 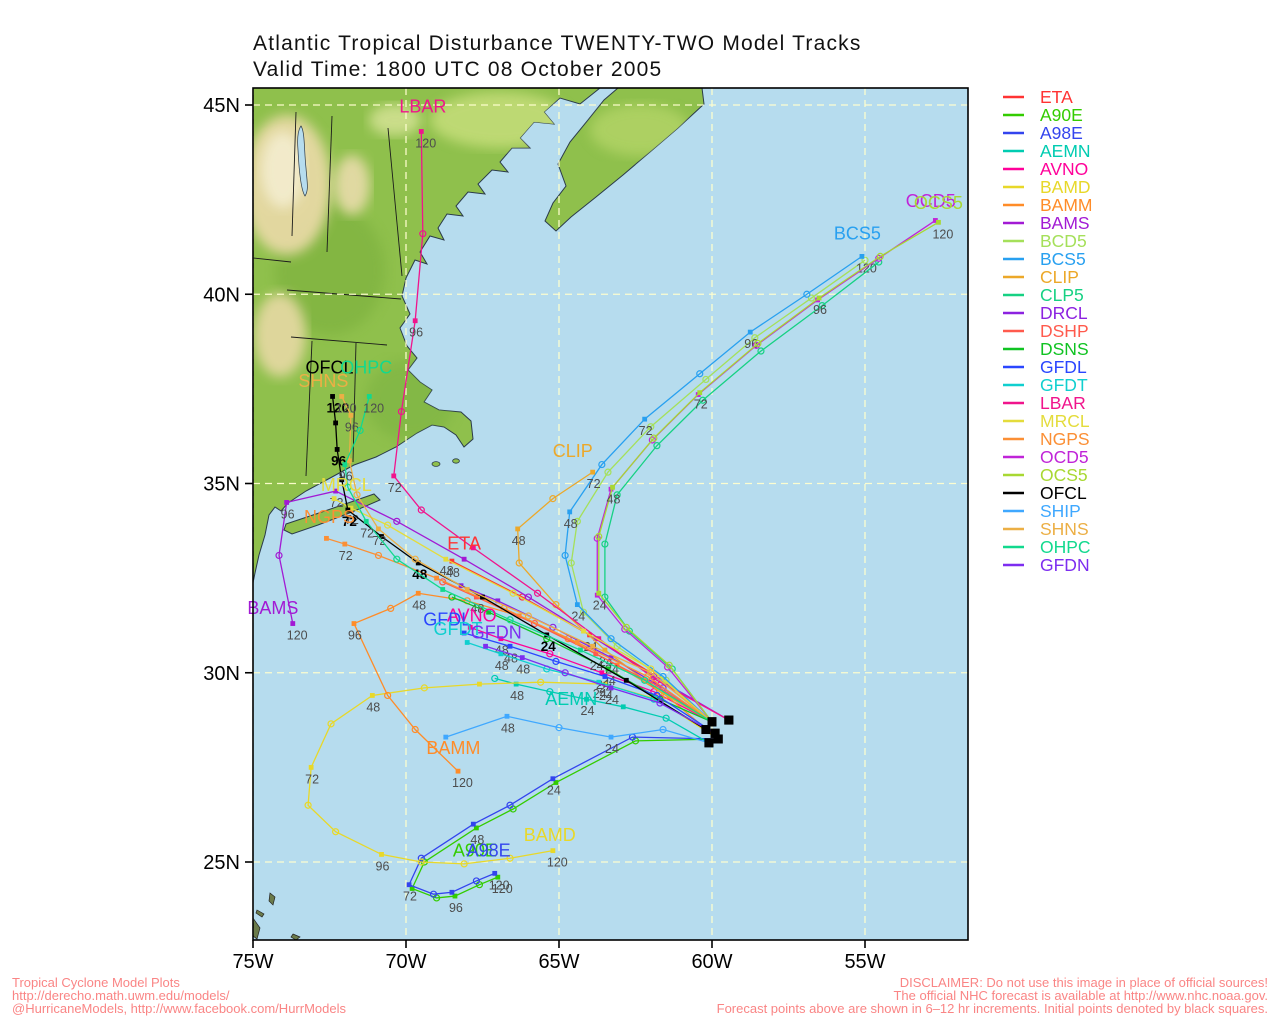 I want to click on legend-item-SHIP: SHIP, so click(x=1042, y=511).